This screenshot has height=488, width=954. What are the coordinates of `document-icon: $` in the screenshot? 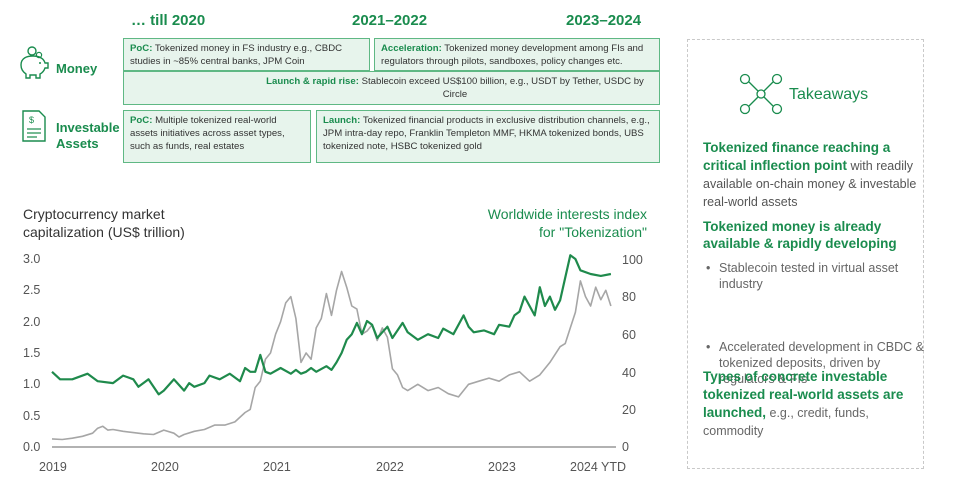 It's located at (34, 128).